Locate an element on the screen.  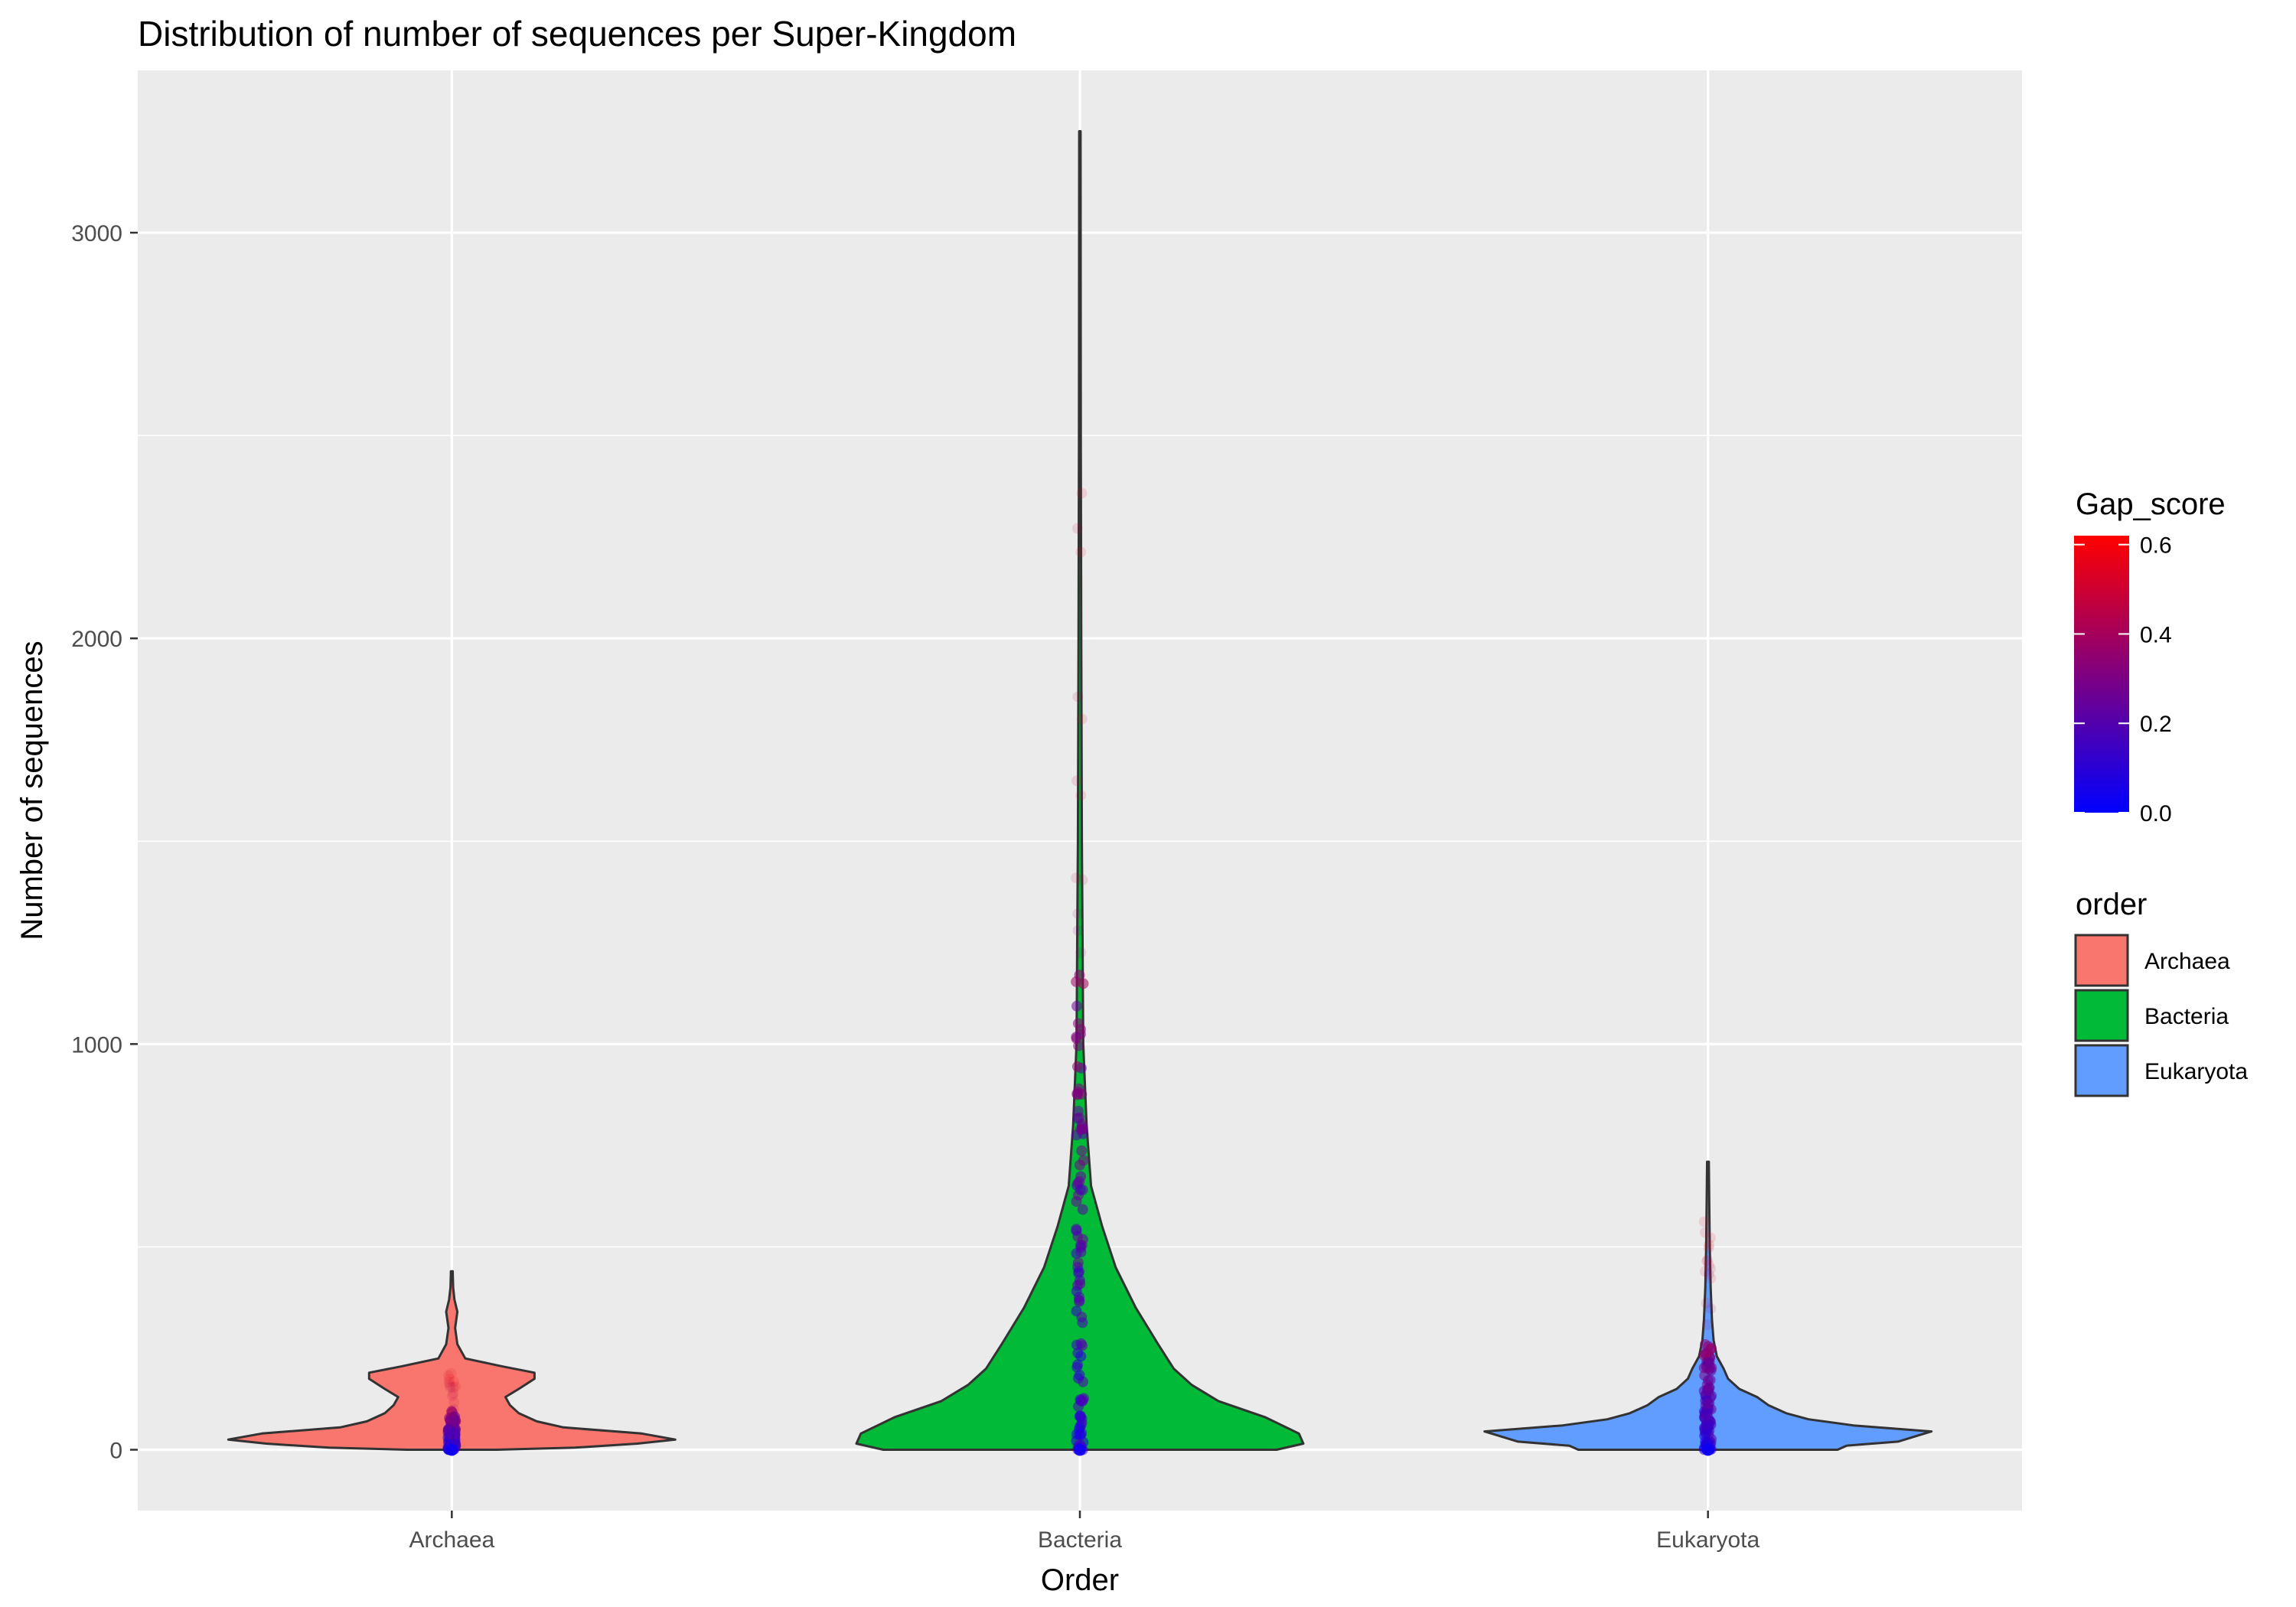
gap-score-colorbar is located at coordinates (2101, 675).